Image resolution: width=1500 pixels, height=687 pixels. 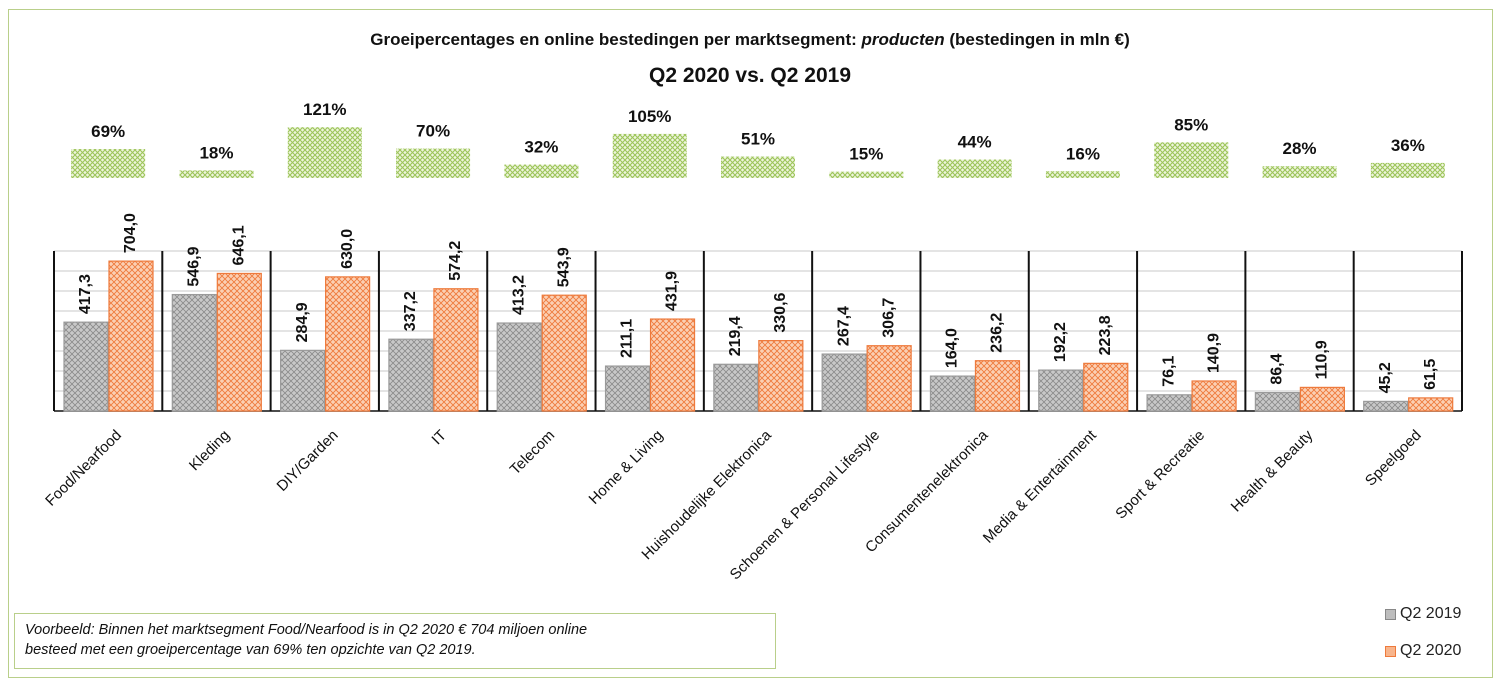 I want to click on growth-label: 44%, so click(x=975, y=142).